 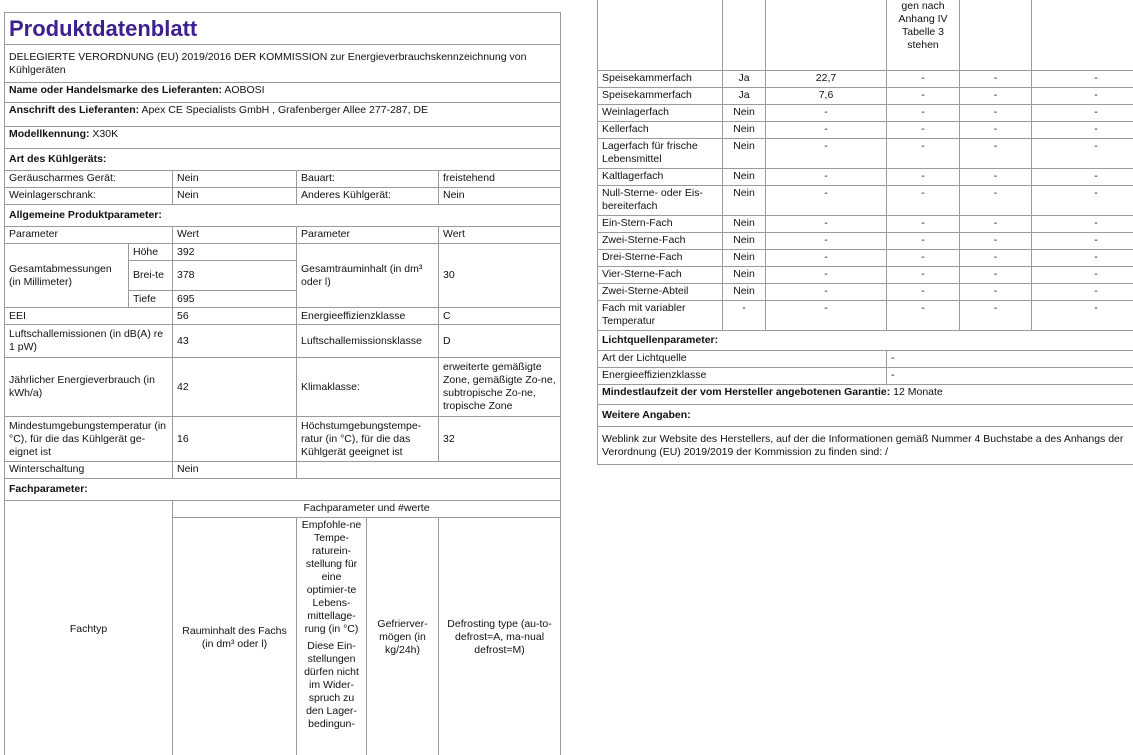 I want to click on row: Produktdatenblatt, so click(x=282, y=28).